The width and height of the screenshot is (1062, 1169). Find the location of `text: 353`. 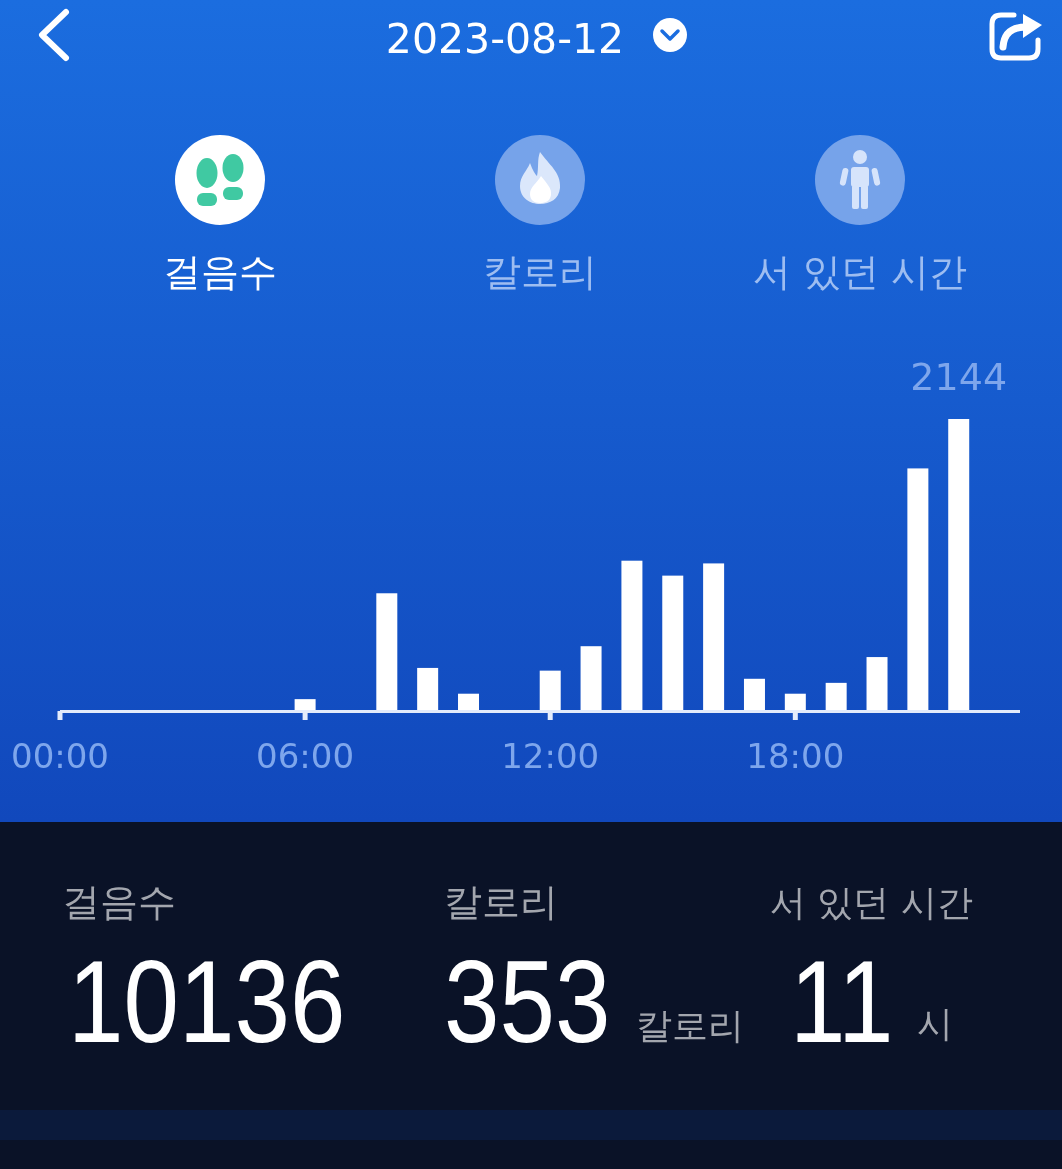

text: 353 is located at coordinates (527, 1001).